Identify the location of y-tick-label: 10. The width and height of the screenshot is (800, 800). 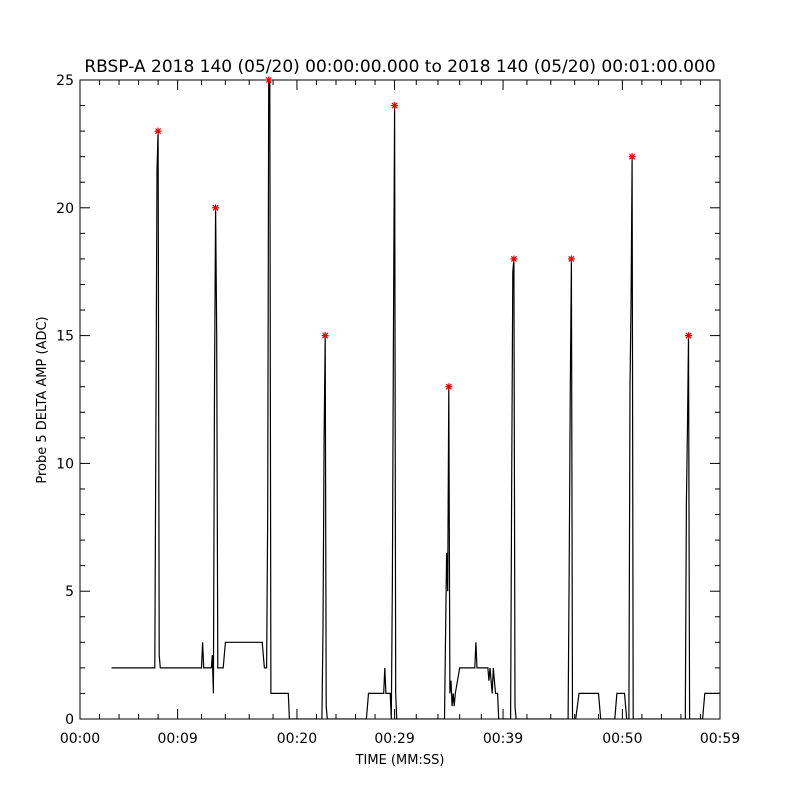
(65, 464).